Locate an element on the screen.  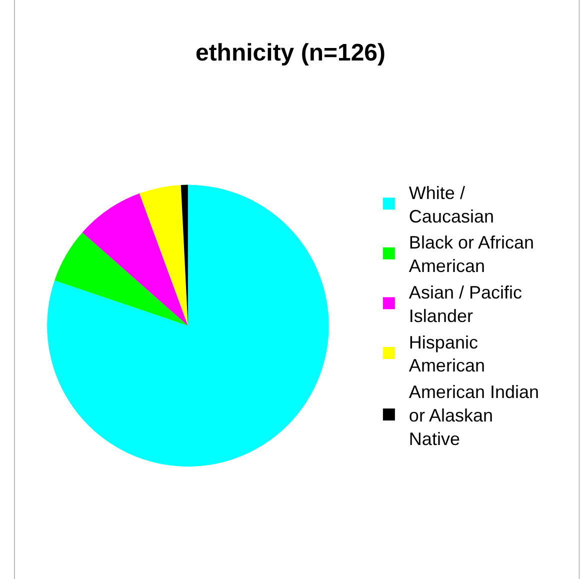
legend-label: American Indian or Alaskan Native is located at coordinates (474, 415).